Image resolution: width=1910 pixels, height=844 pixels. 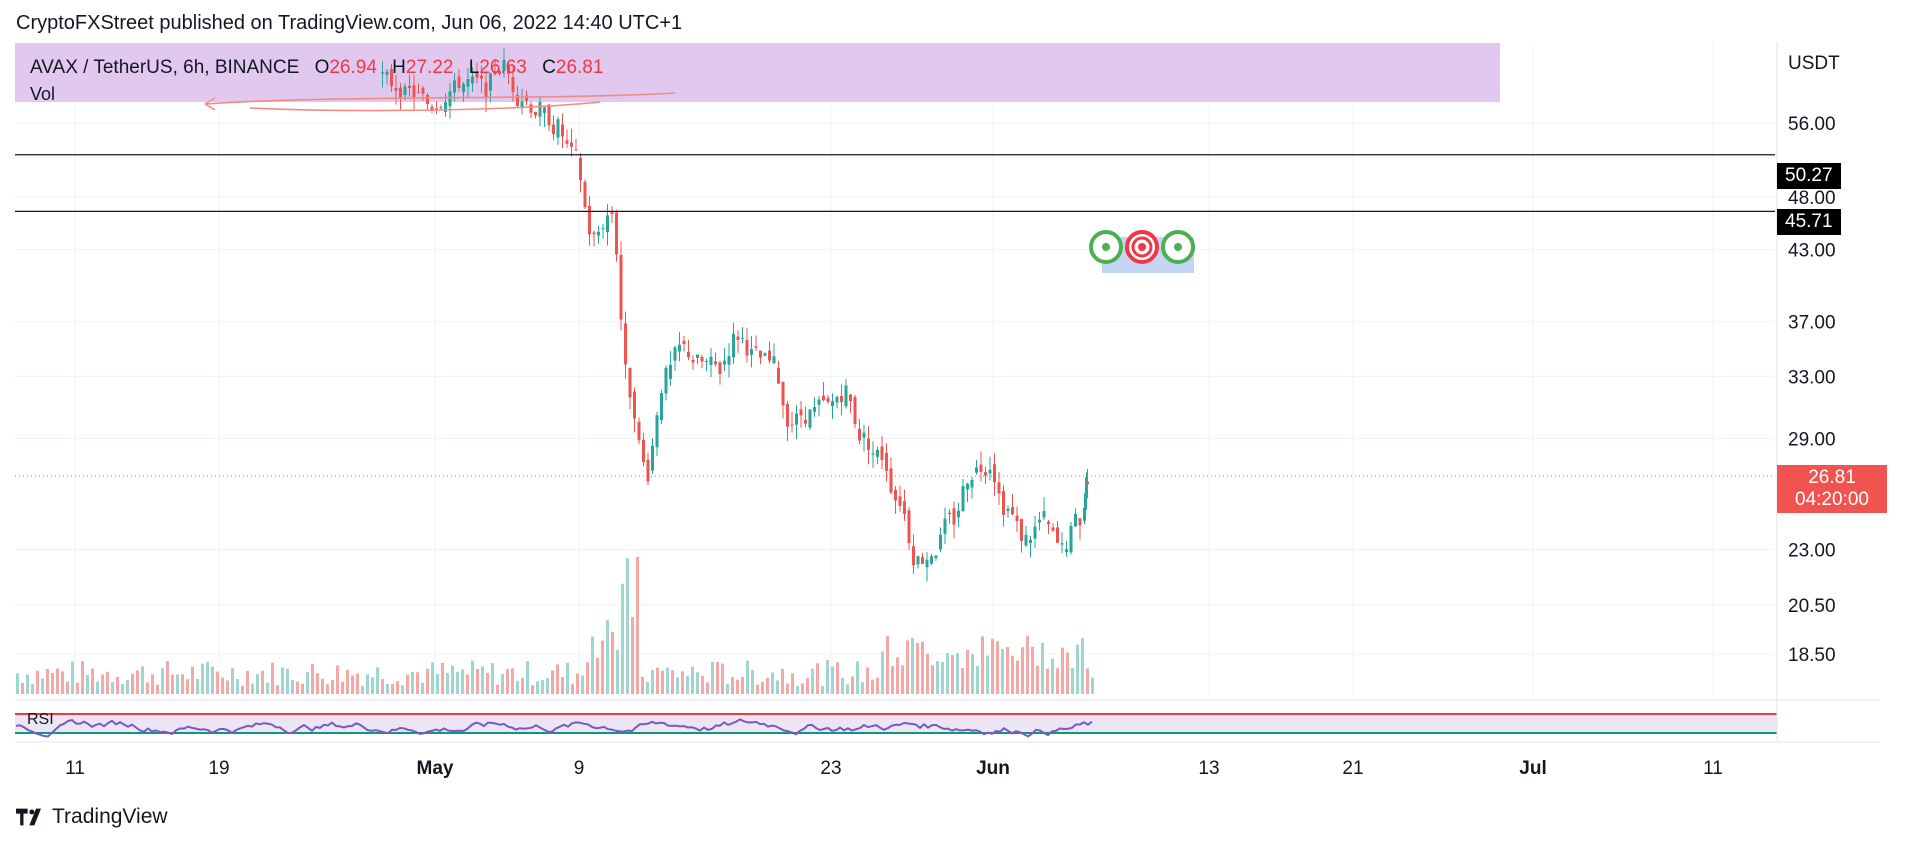 What do you see at coordinates (757, 73) in the screenshot?
I see `resistance-zone` at bounding box center [757, 73].